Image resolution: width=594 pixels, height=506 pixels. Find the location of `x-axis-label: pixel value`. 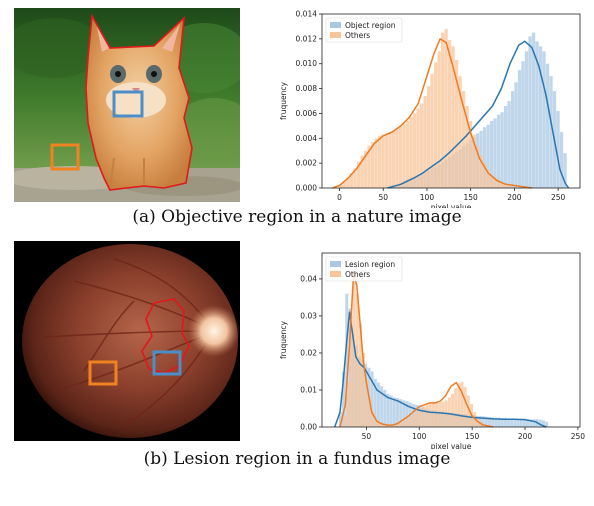

x-axis-label: pixel value is located at coordinates (451, 445).